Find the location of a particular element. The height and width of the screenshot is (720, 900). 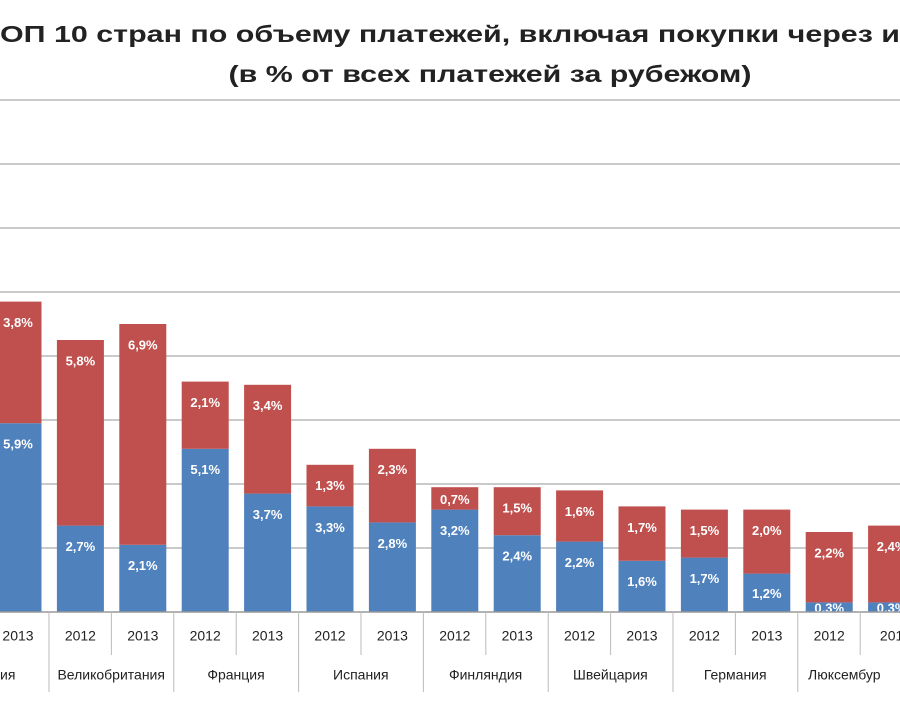

value-label: 3,4% is located at coordinates (268, 405).